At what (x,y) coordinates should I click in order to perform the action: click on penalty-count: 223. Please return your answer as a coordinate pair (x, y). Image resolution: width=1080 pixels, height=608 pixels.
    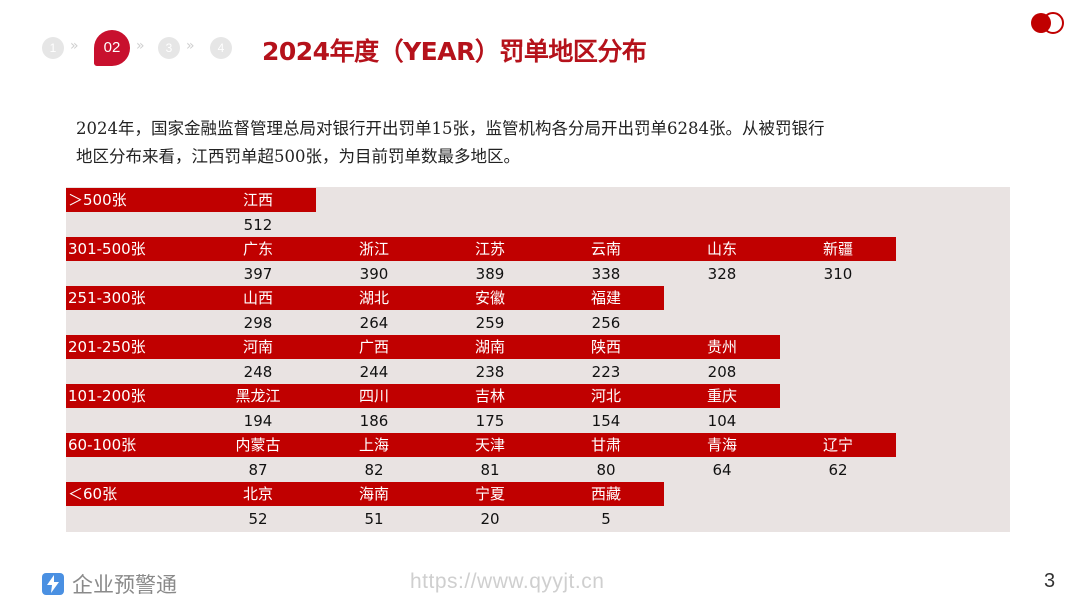
    Looking at the image, I should click on (606, 372).